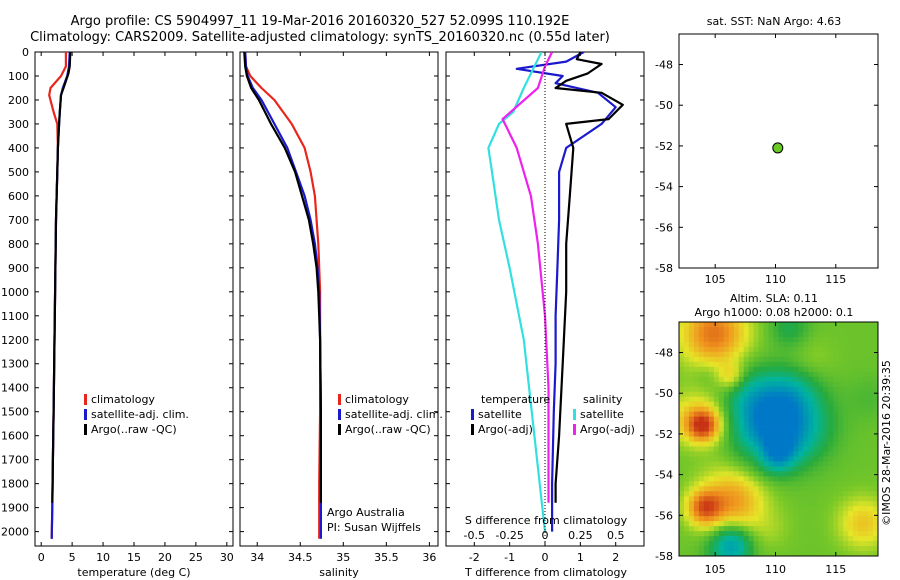  Describe the element at coordinates (15, 316) in the screenshot. I see `y-tick-label: 1100` at that location.